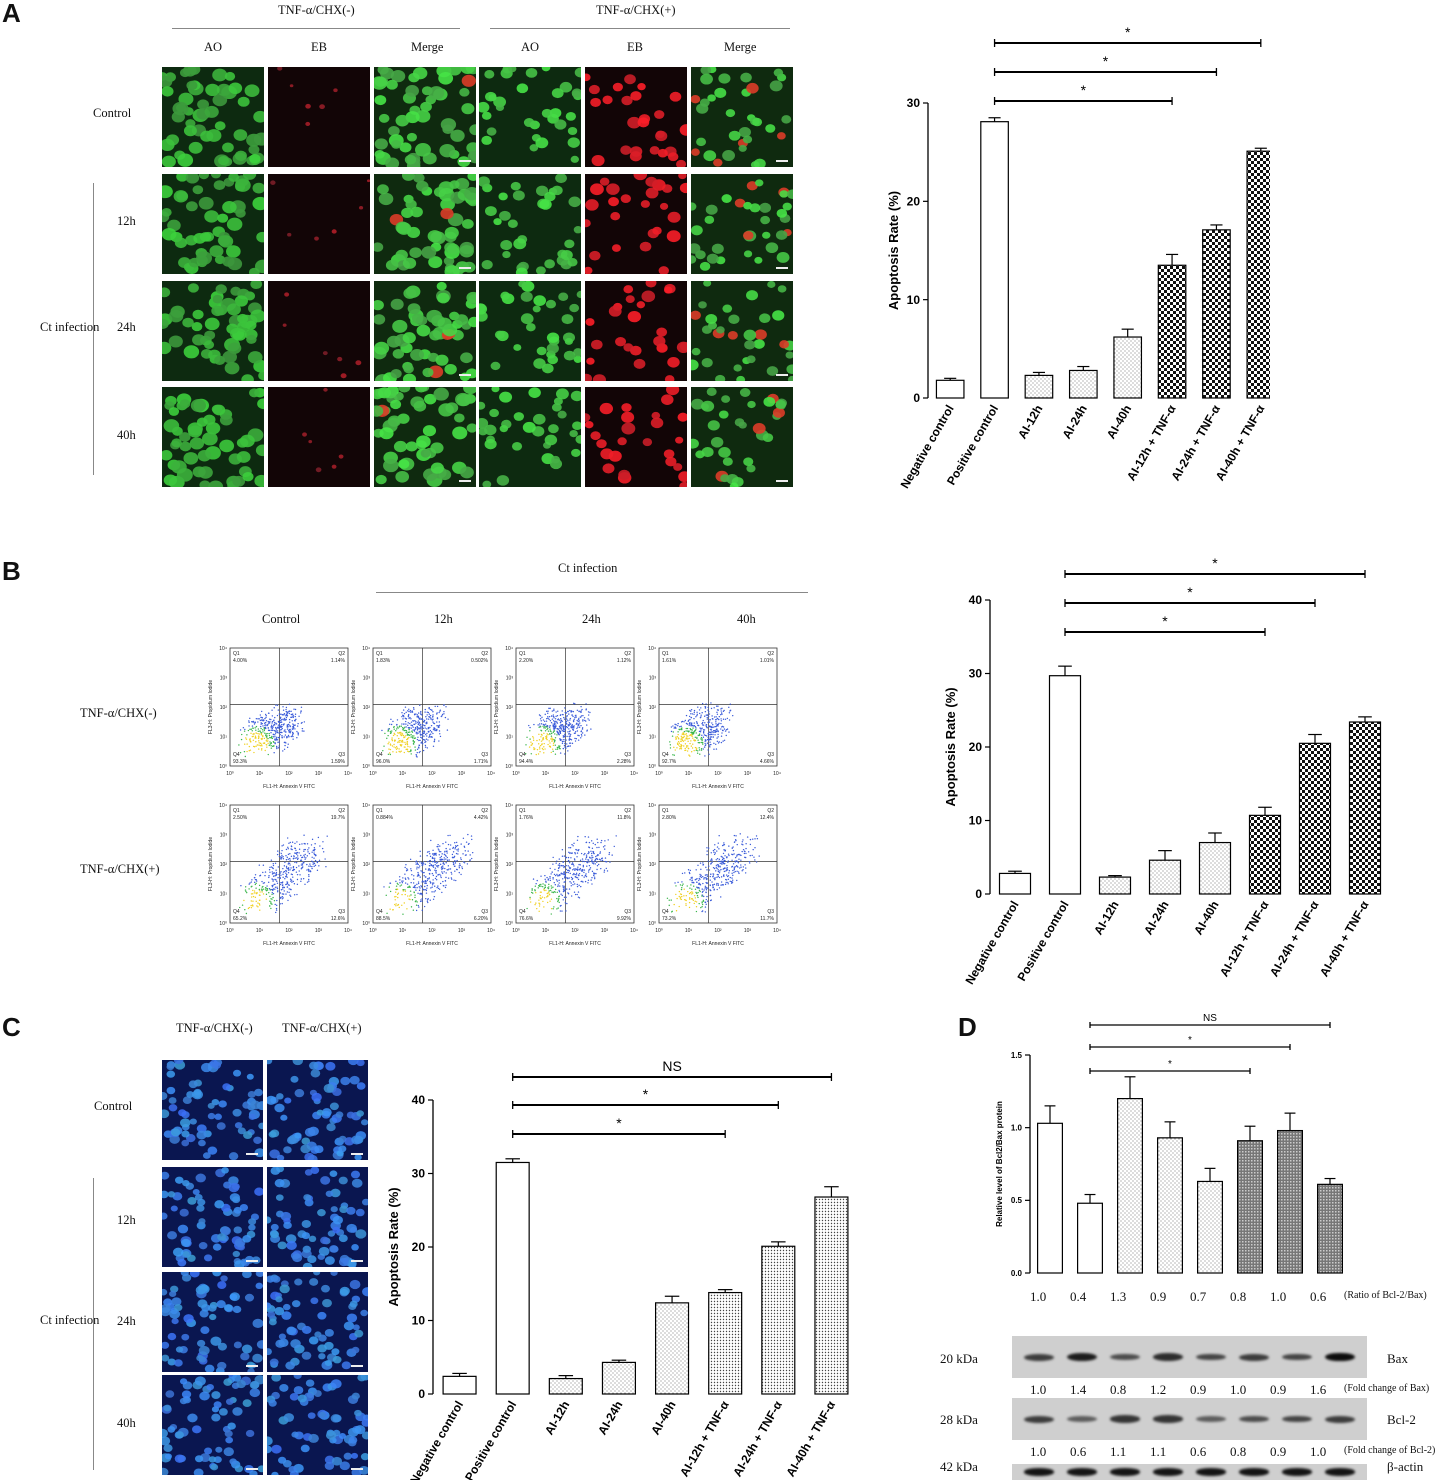 The image size is (1446, 1480). Describe the element at coordinates (1017, 1127) in the screenshot. I see `y-tick-label: 1.0` at that location.